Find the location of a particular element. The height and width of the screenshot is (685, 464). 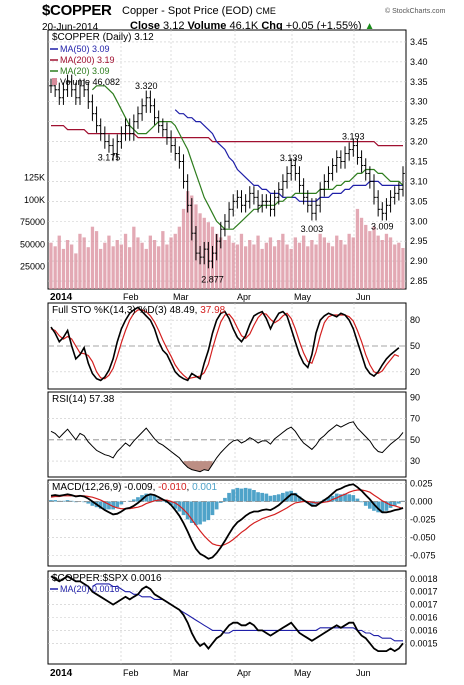

macd-signal-line is located at coordinates (227, 518).